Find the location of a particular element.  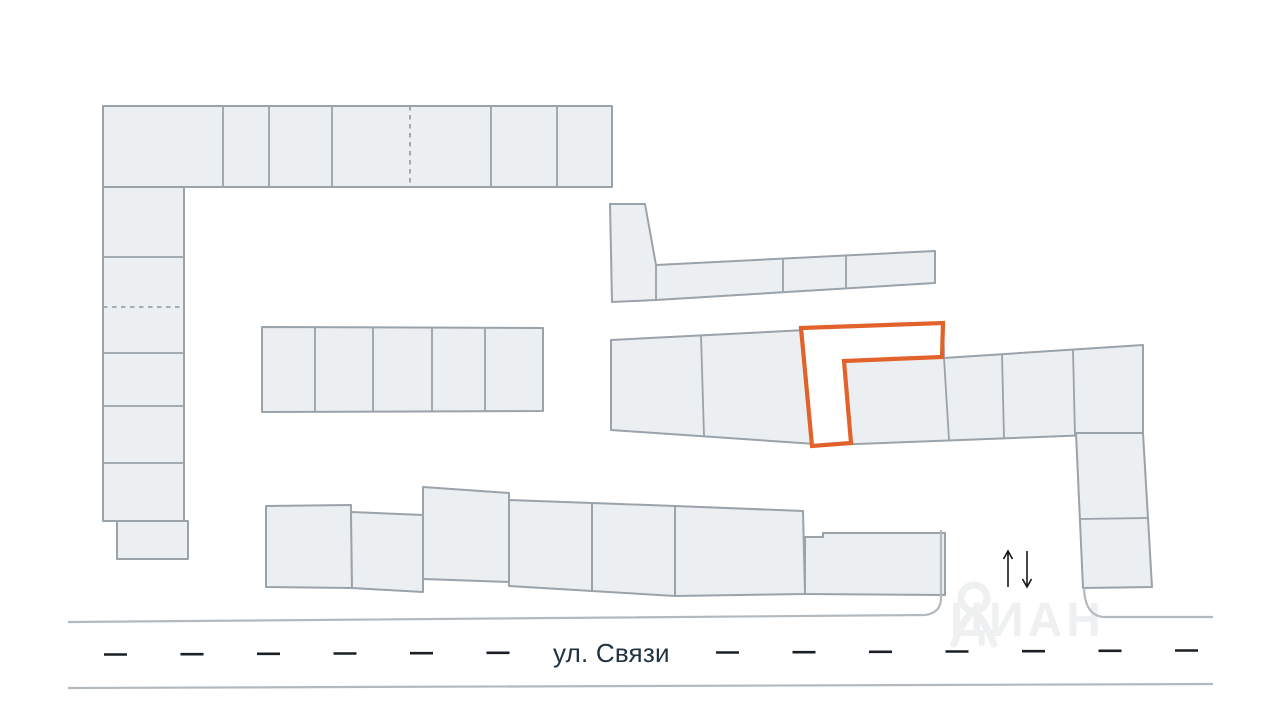

road-top-edge is located at coordinates (505, 577).